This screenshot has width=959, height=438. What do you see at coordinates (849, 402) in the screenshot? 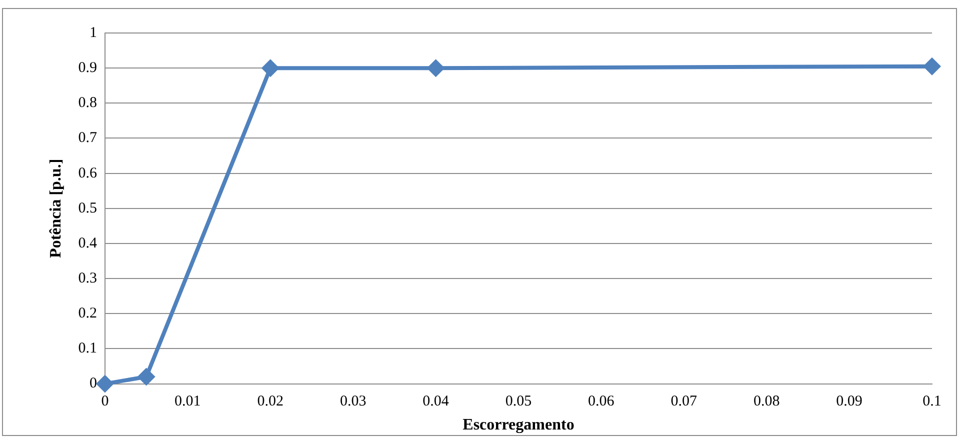
I see `x-tick-label: 0.09` at bounding box center [849, 402].